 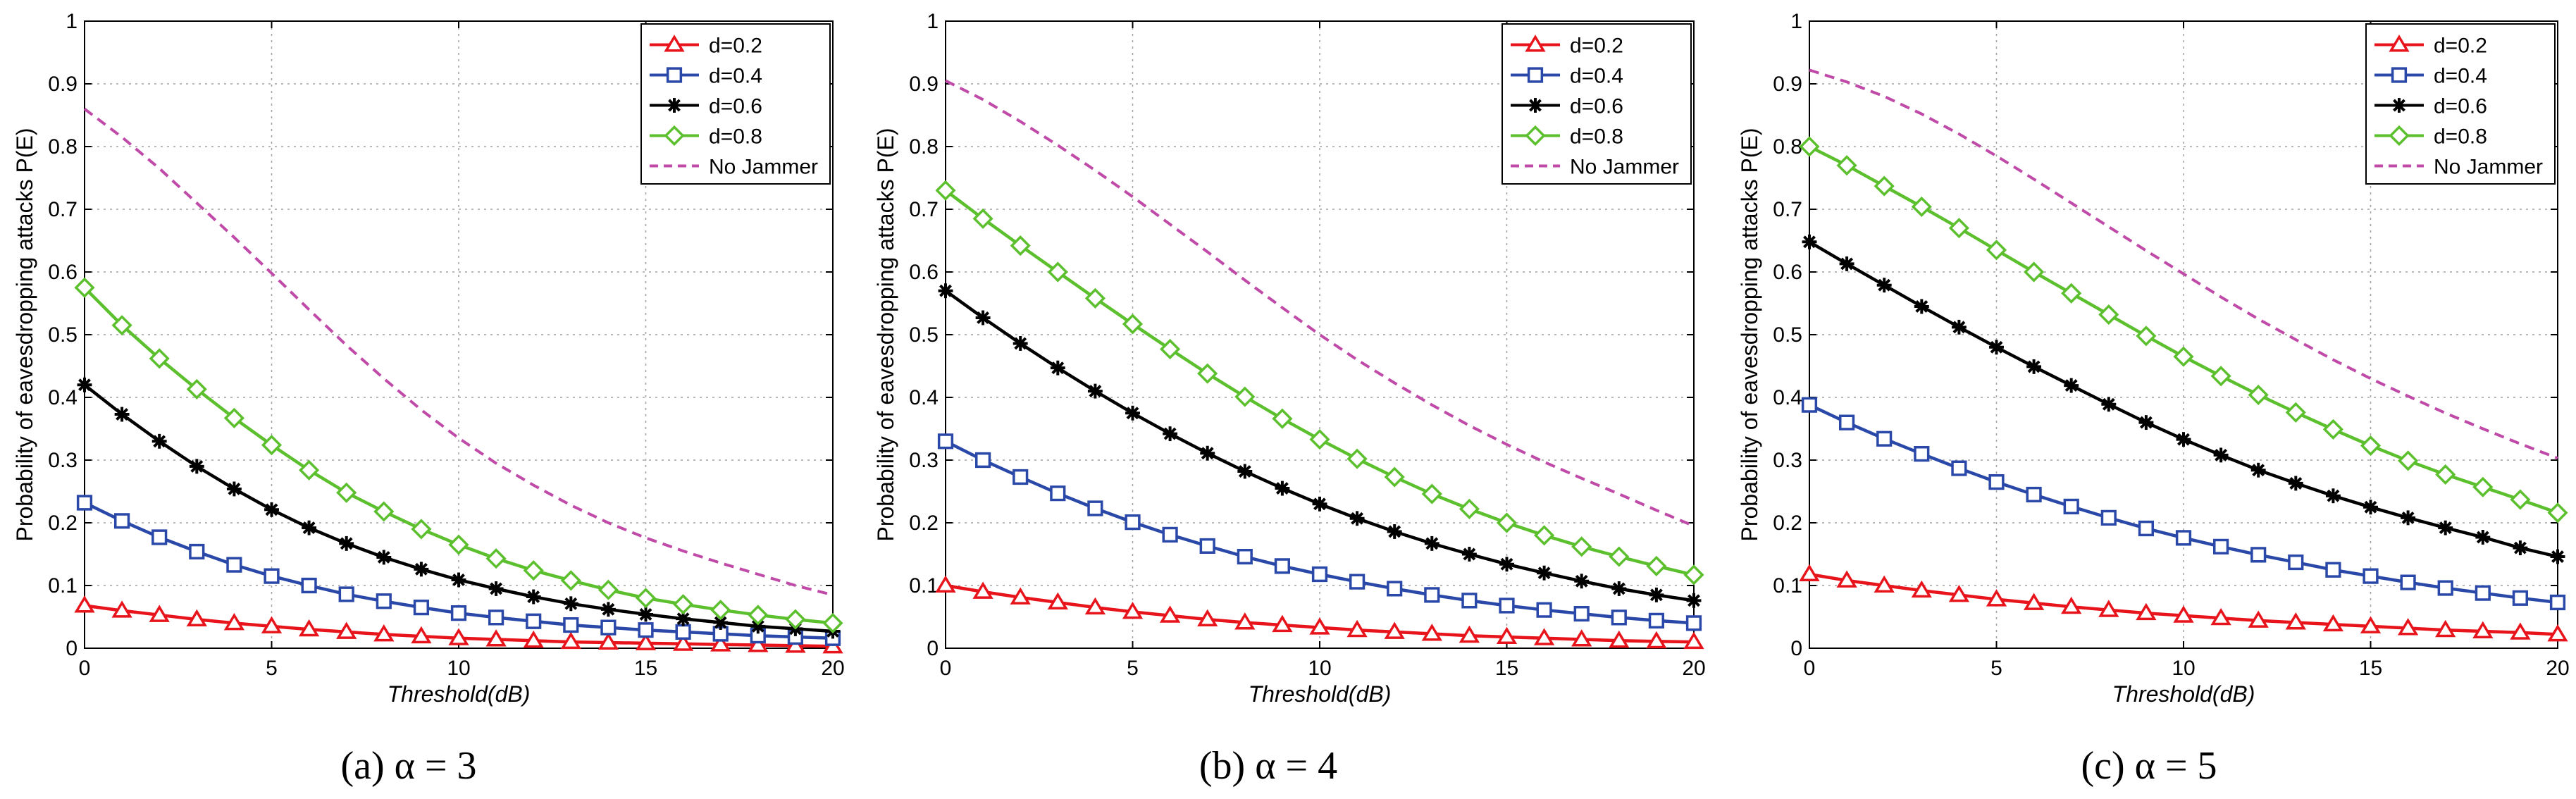 I want to click on y-tick-label: 0.4, so click(x=1787, y=397).